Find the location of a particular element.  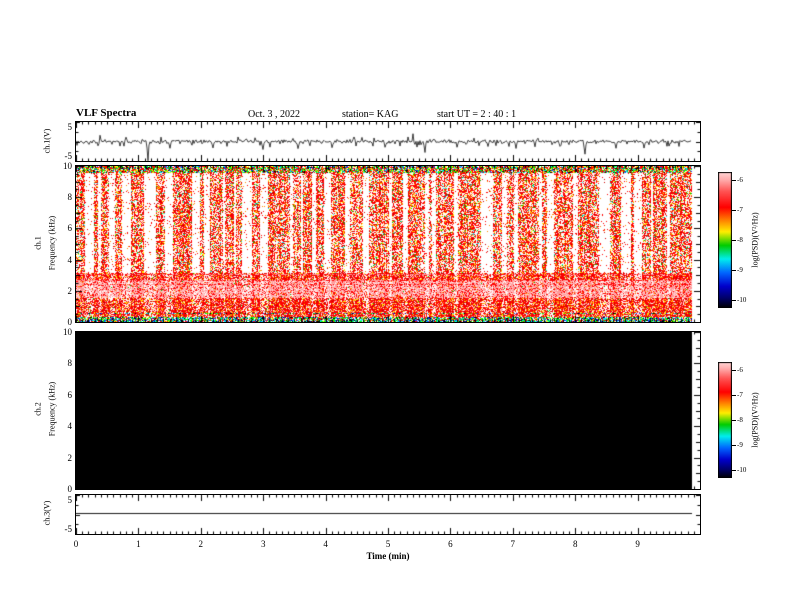

figure-station: station= KAG is located at coordinates (370, 114).